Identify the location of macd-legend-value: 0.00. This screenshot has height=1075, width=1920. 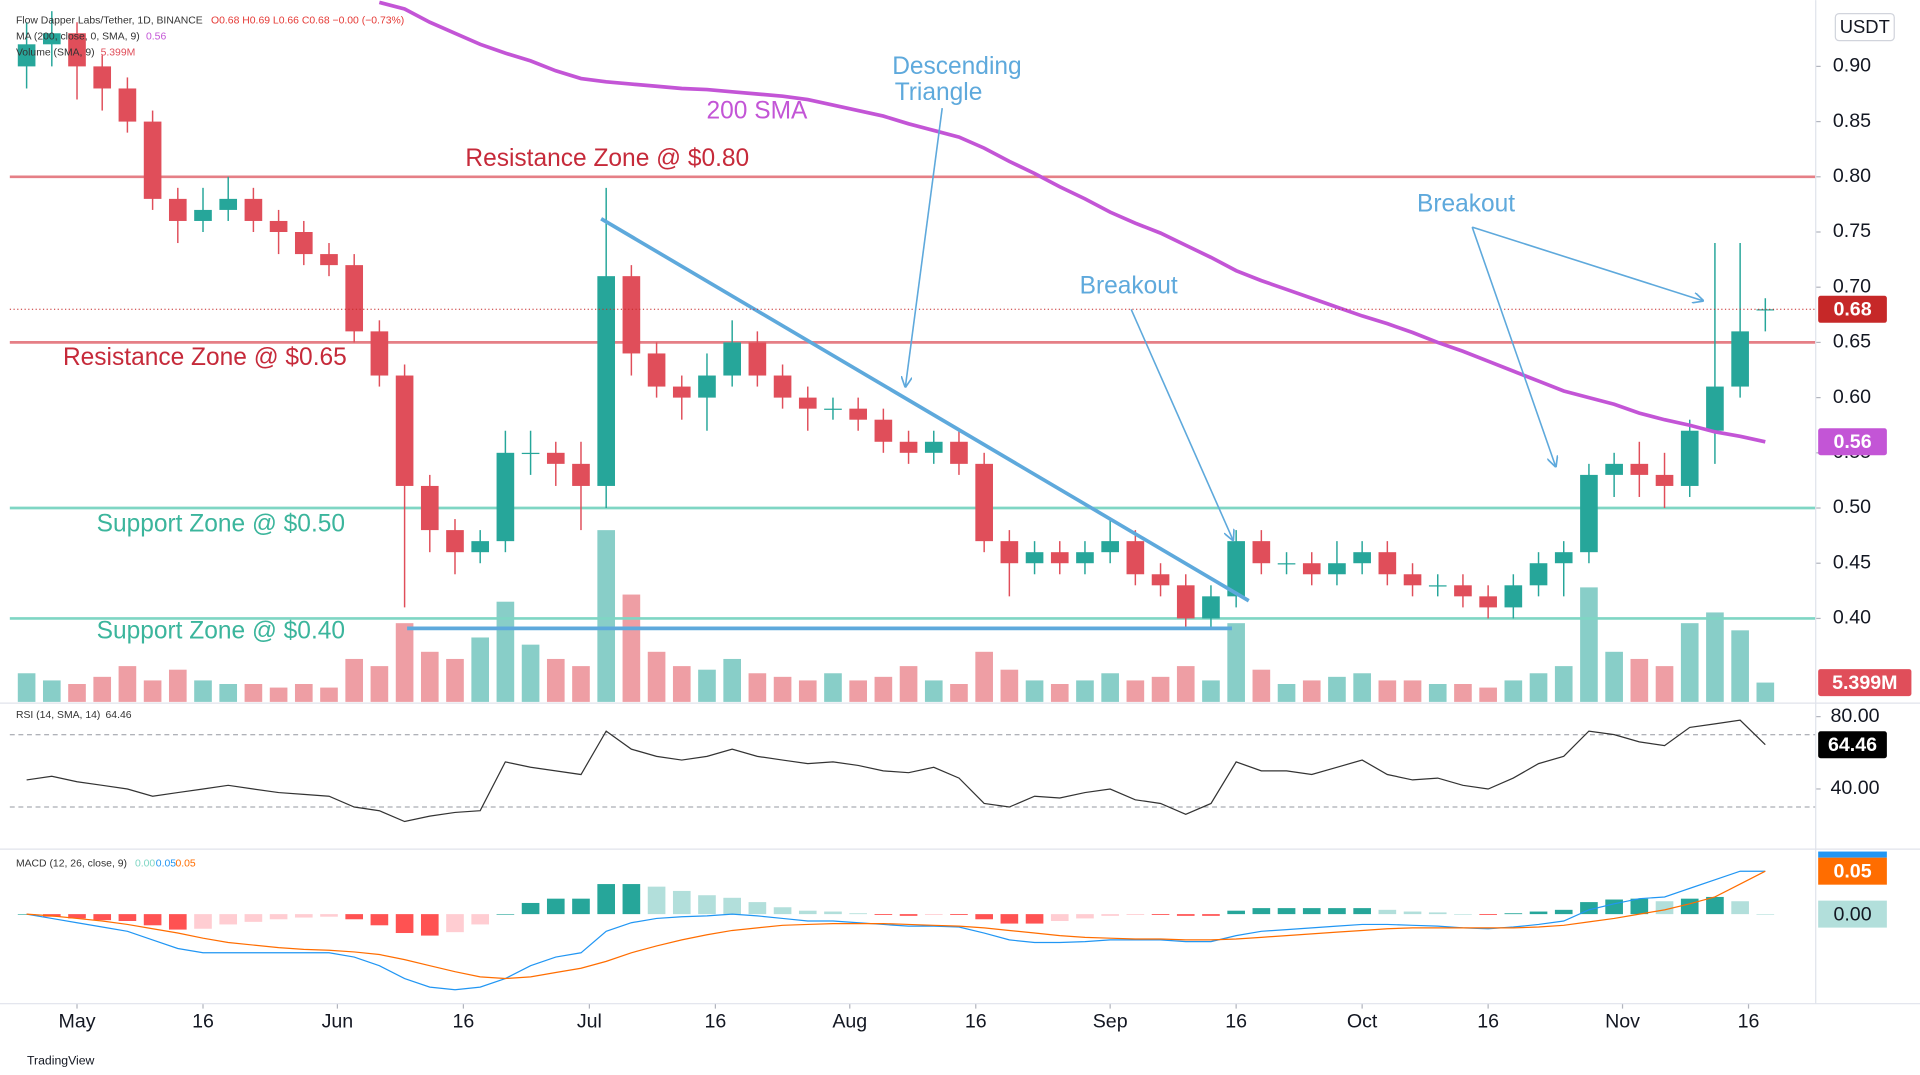
(145, 864).